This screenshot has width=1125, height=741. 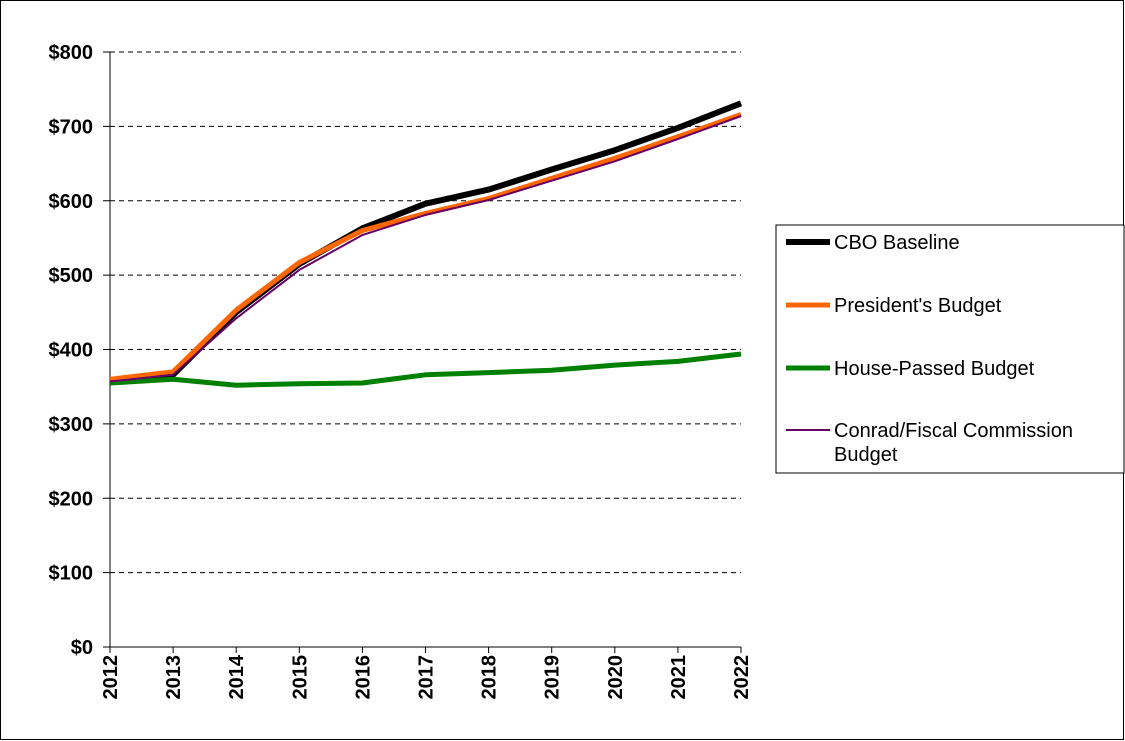 What do you see at coordinates (363, 677) in the screenshot?
I see `x-tick-label: 2016` at bounding box center [363, 677].